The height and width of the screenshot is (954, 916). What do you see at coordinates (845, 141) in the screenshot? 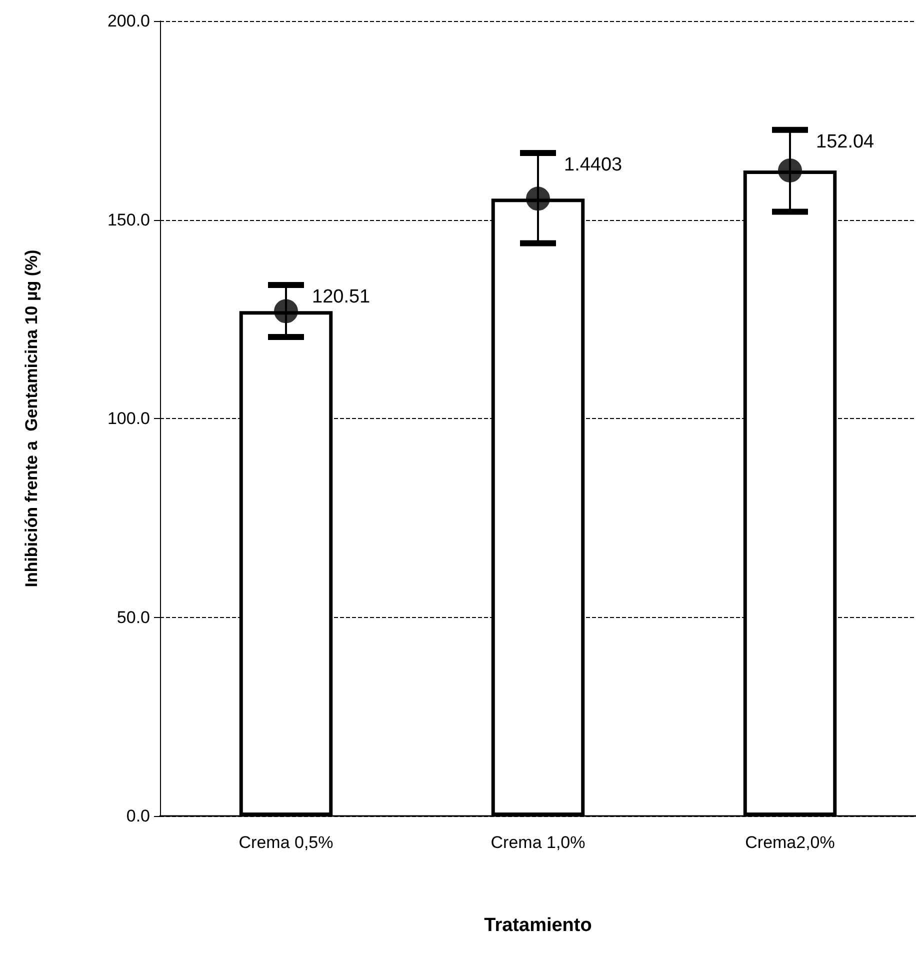
I see `annotation: 152.04` at bounding box center [845, 141].